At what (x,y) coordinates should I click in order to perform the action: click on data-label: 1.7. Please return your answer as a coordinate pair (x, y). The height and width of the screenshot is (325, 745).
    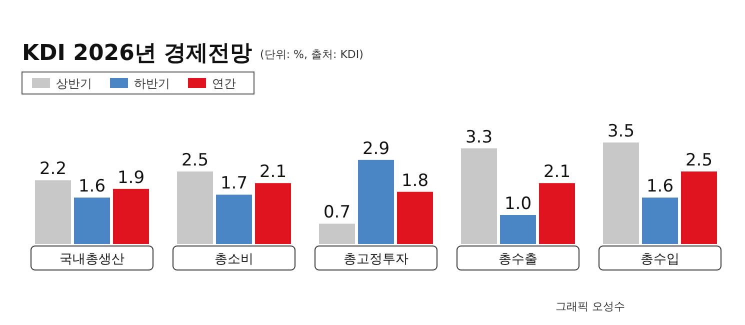
    Looking at the image, I should click on (234, 184).